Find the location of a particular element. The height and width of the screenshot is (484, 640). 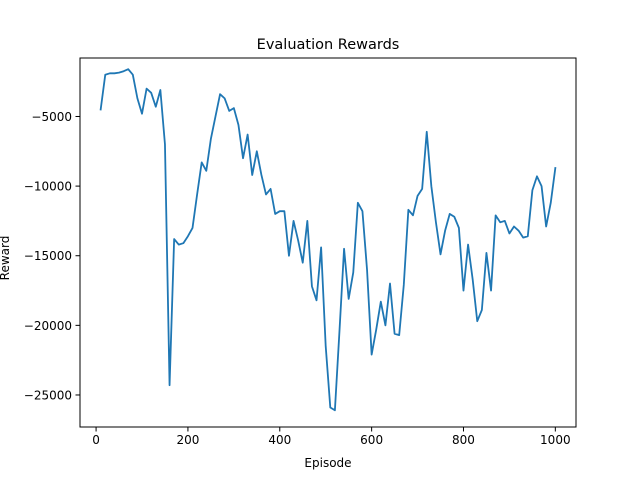

y-tick-label: −20000 is located at coordinates (48, 326).